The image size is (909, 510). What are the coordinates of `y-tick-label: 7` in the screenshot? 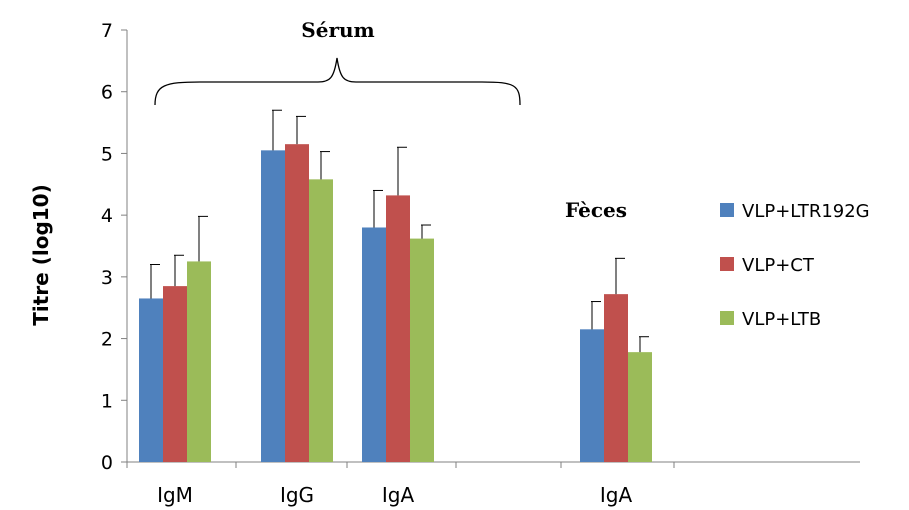 It's located at (107, 31).